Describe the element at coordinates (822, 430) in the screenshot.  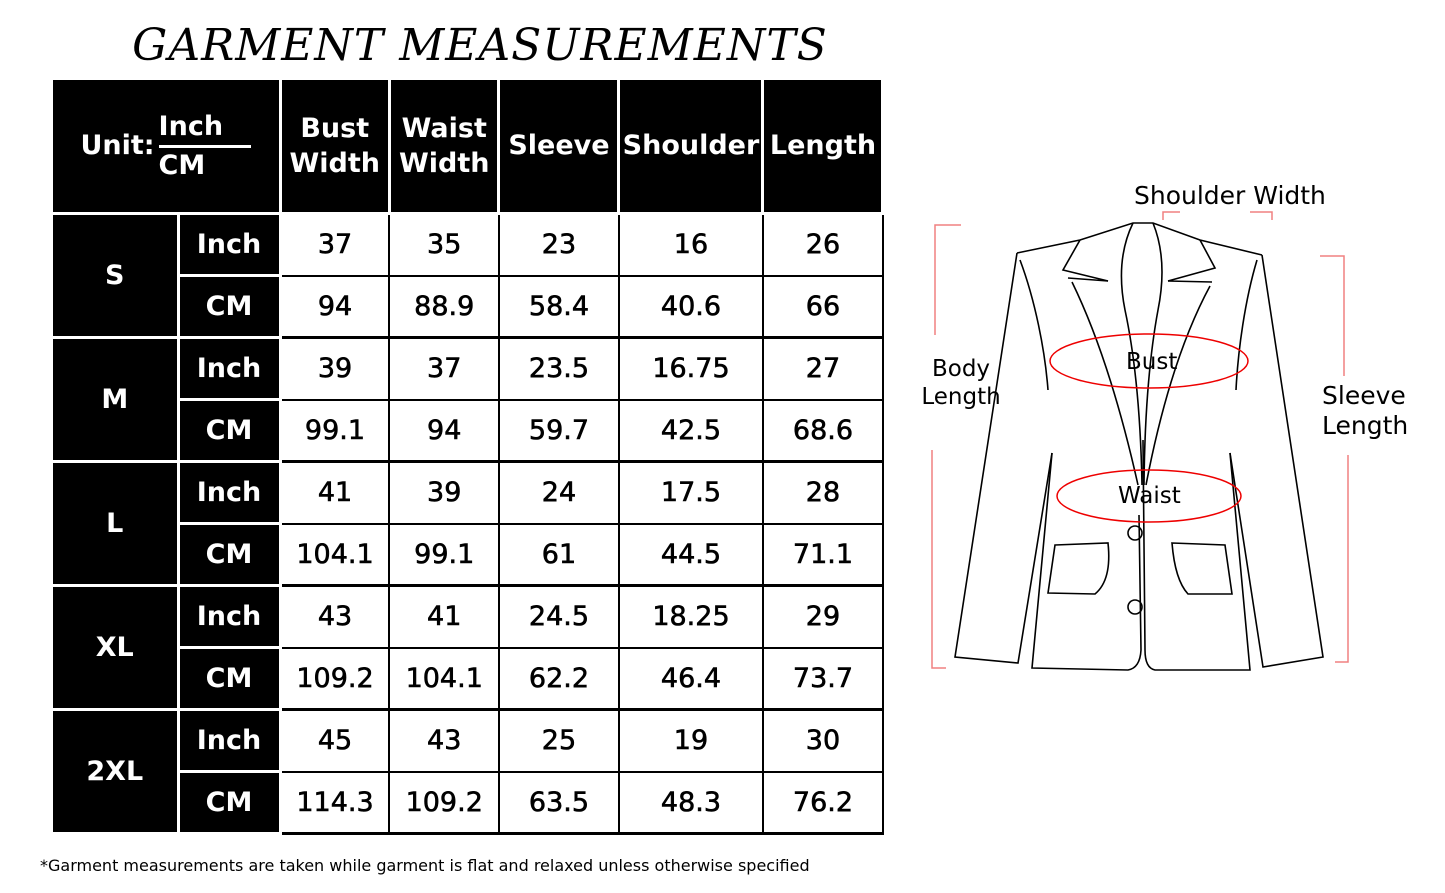
I see `value-cell: 68.6` at that location.